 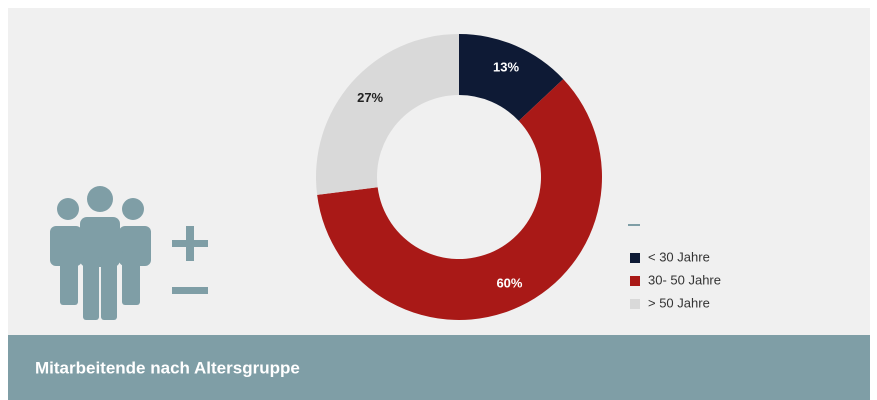 What do you see at coordinates (679, 256) in the screenshot?
I see `legend-label: < 30 Jahre` at bounding box center [679, 256].